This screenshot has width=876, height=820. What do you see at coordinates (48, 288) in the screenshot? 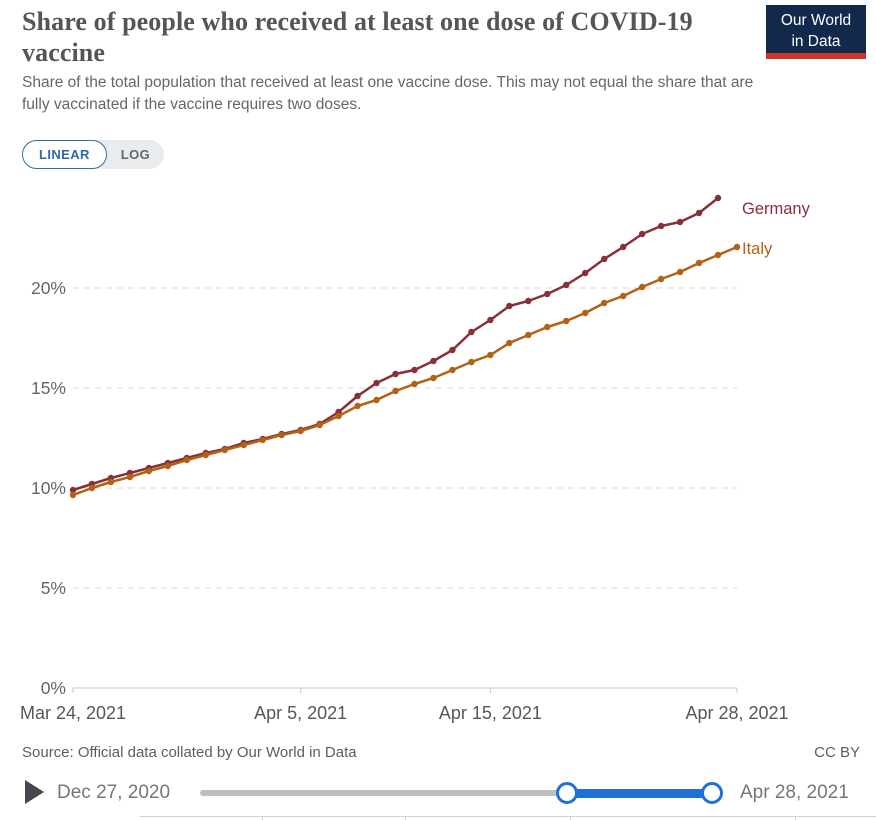
I see `y-tick-label: 20%` at bounding box center [48, 288].